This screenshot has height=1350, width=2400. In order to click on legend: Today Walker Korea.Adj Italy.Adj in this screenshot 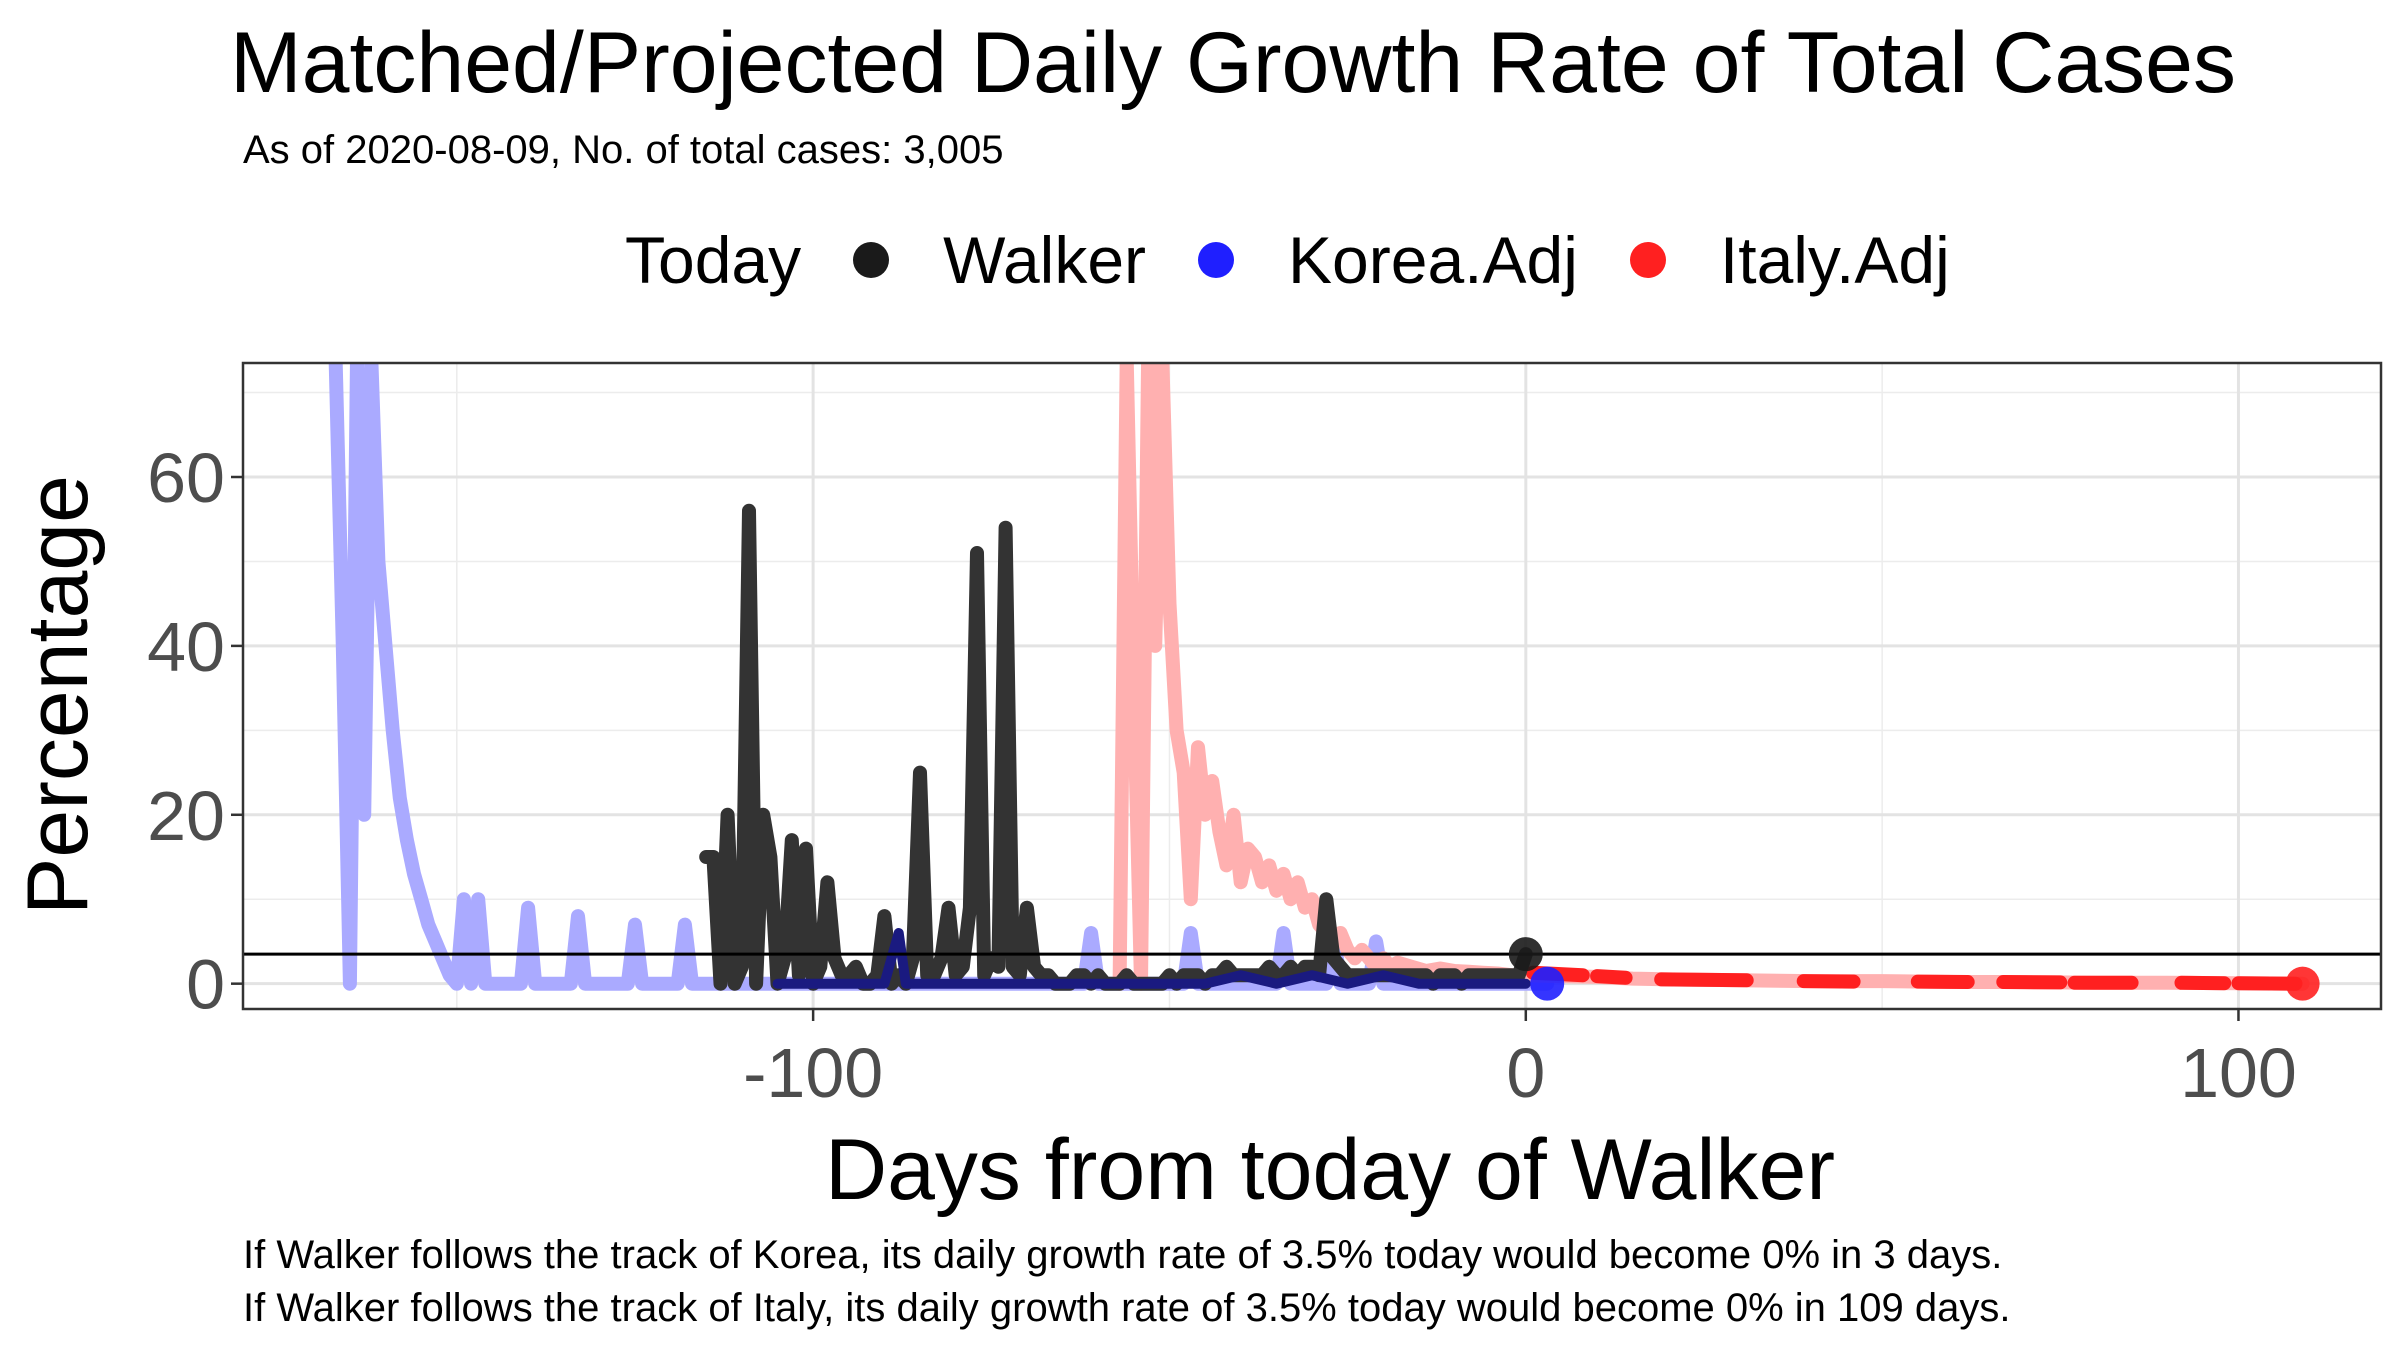, I will do `click(1313, 260)`.